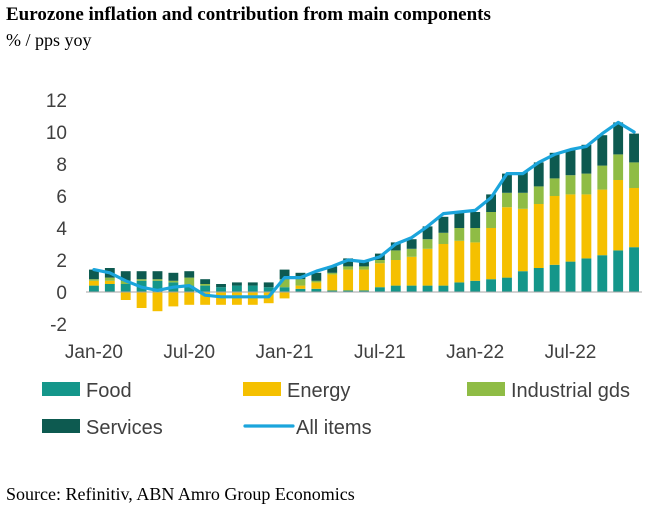 Image resolution: width=667 pixels, height=514 pixels. Describe the element at coordinates (61, 229) in the screenshot. I see `y-tick-label: 4` at that location.